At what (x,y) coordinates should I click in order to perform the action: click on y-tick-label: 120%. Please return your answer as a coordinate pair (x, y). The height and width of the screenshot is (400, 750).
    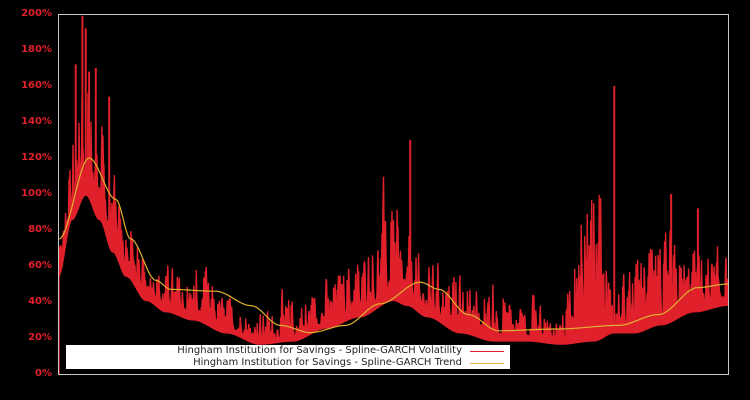
    Looking at the image, I should click on (36, 157).